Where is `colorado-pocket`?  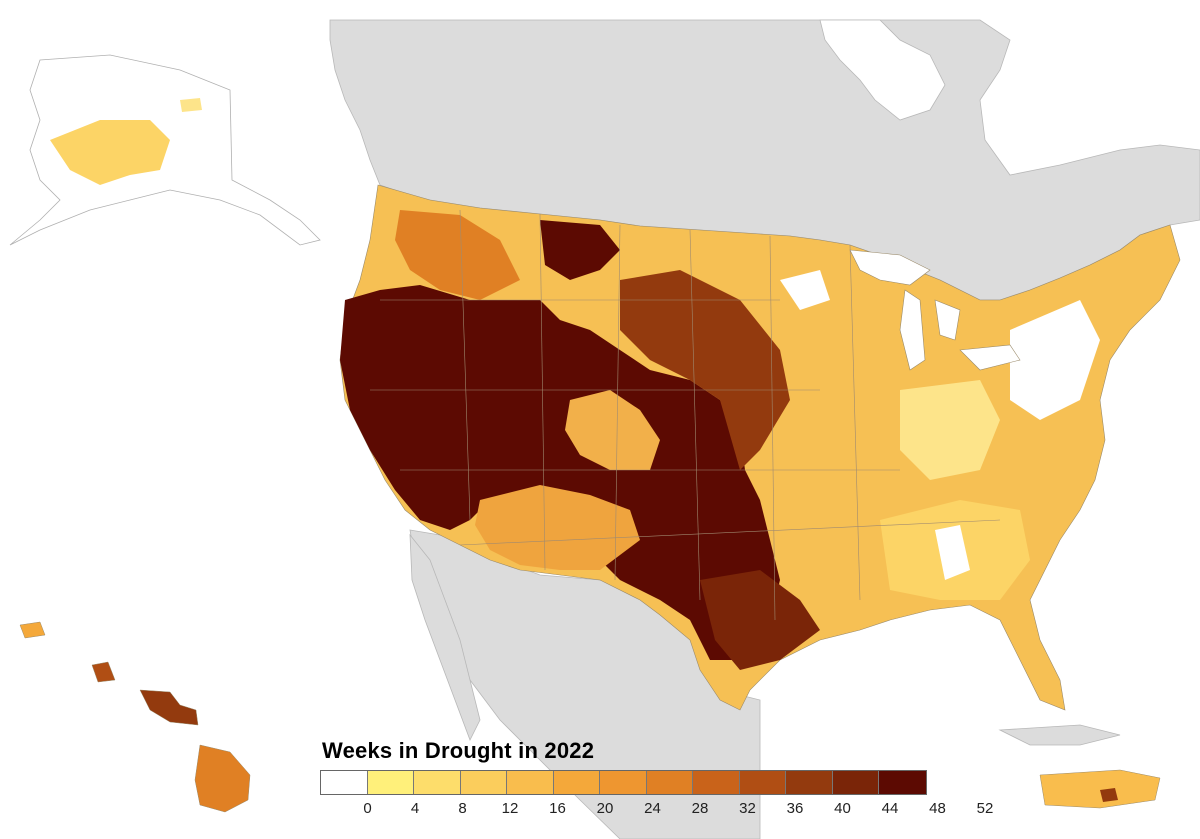
colorado-pocket is located at coordinates (612, 430).